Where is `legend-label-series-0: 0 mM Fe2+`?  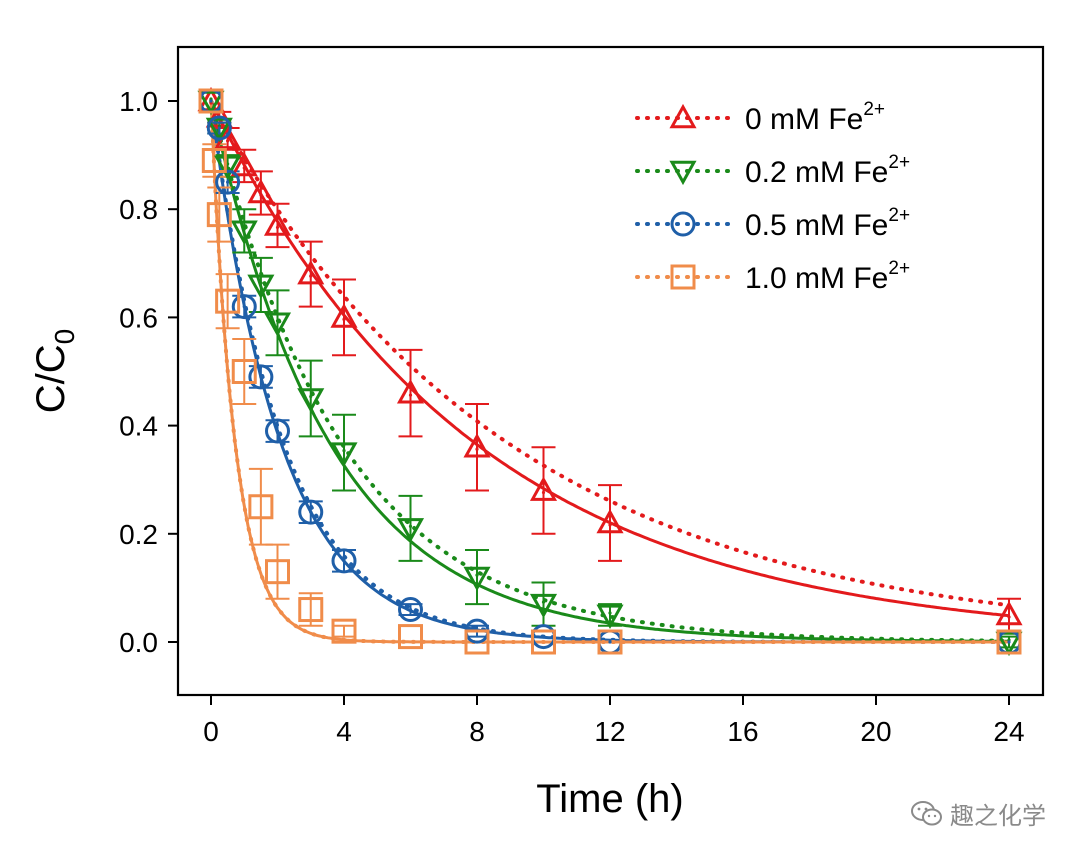 legend-label-series-0: 0 mM Fe2+ is located at coordinates (815, 117).